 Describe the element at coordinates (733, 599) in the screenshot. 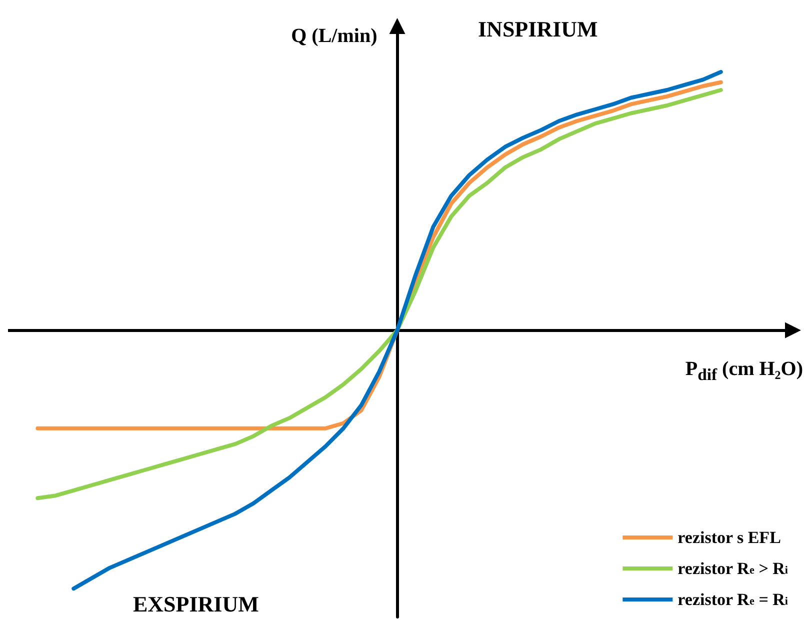

I see `legend-label: rezistor Re = Ri` at that location.